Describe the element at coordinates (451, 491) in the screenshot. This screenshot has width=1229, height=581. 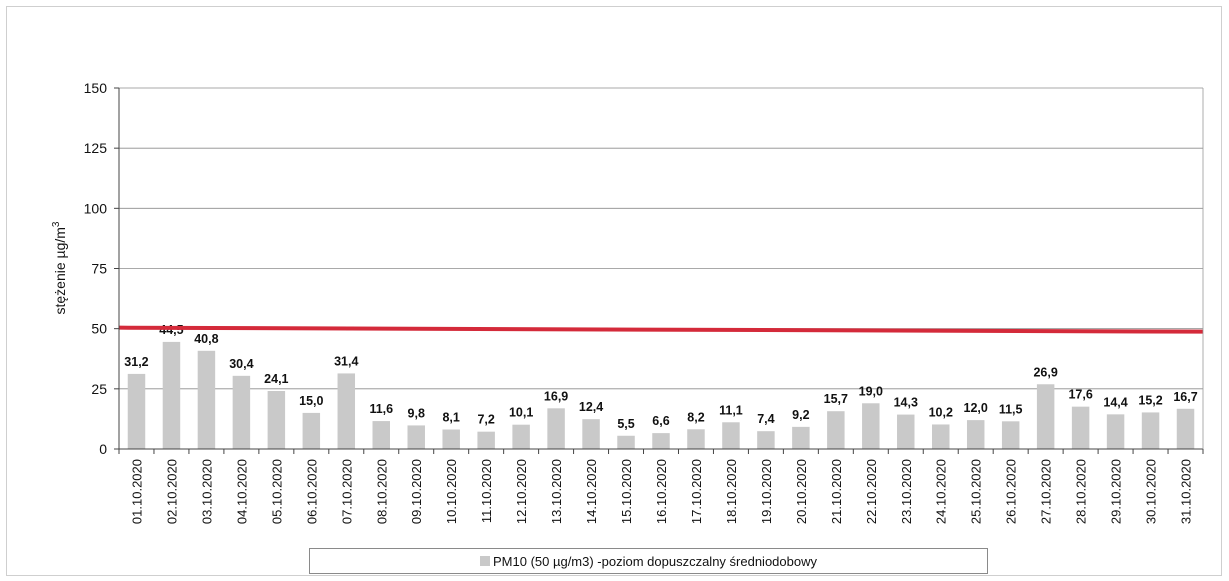
I see `x-tick-label: 10.10.2020` at that location.